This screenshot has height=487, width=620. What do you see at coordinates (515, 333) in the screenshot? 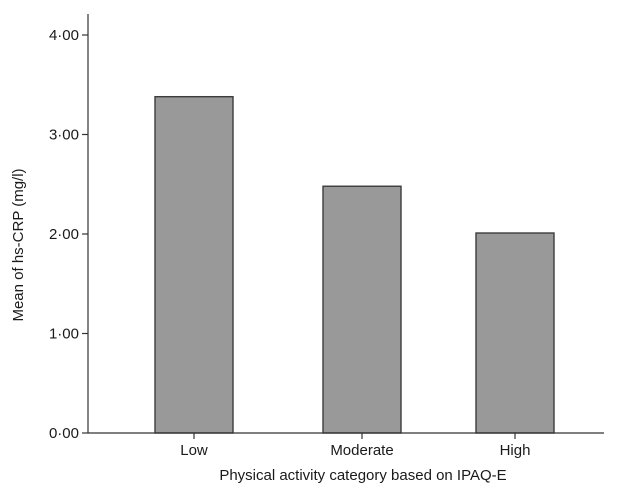
I see `bar-high` at bounding box center [515, 333].